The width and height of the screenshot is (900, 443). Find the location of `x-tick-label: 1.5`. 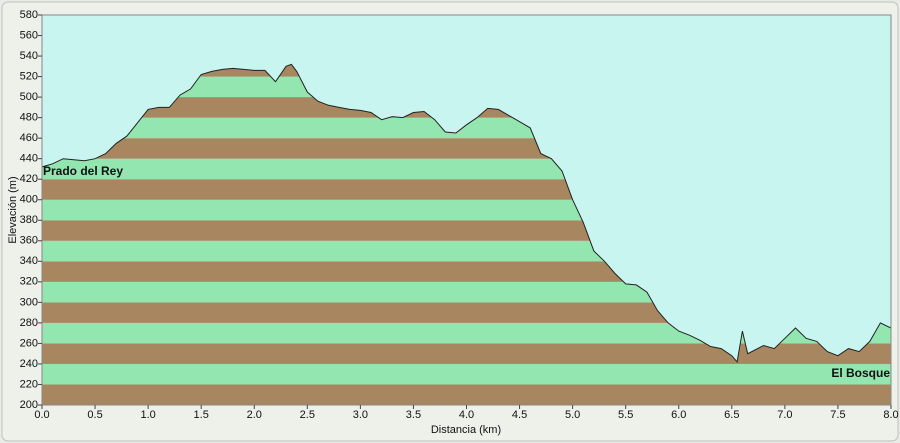

x-tick-label: 1.5 is located at coordinates (201, 415).